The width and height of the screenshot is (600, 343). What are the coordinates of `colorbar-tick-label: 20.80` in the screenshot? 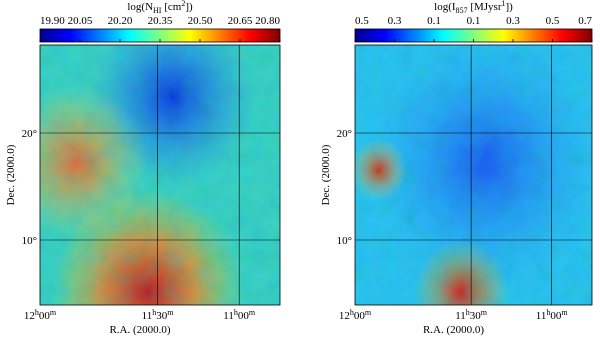 It's located at (267, 21).